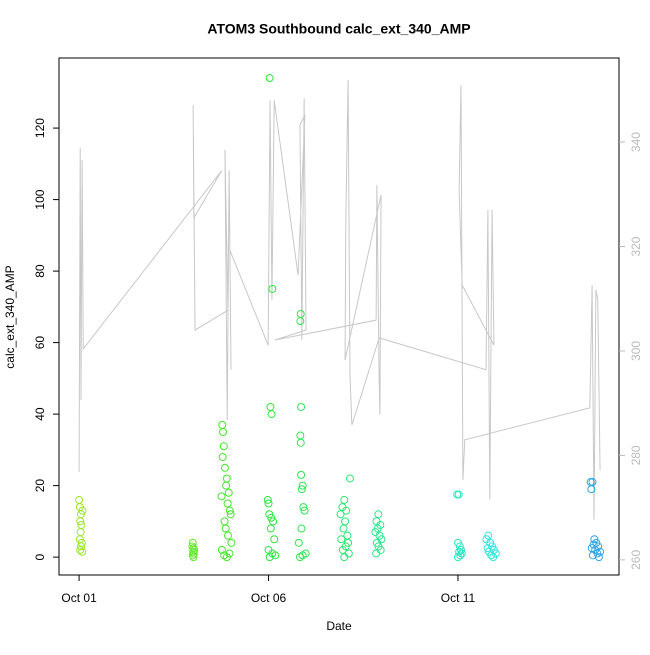  Describe the element at coordinates (40, 128) in the screenshot. I see `y-tick-label: 120` at that location.